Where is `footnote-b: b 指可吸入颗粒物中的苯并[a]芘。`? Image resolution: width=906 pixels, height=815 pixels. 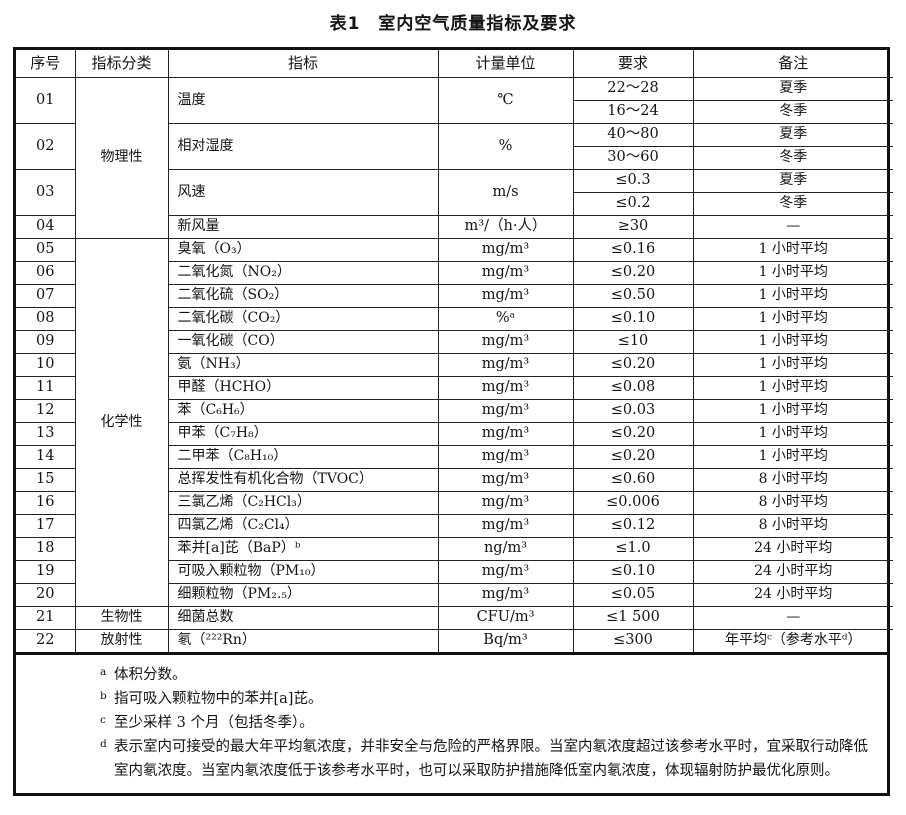 footnote-b: b 指可吸入颗粒物中的苯并[a]芘。 is located at coordinates (486, 699).